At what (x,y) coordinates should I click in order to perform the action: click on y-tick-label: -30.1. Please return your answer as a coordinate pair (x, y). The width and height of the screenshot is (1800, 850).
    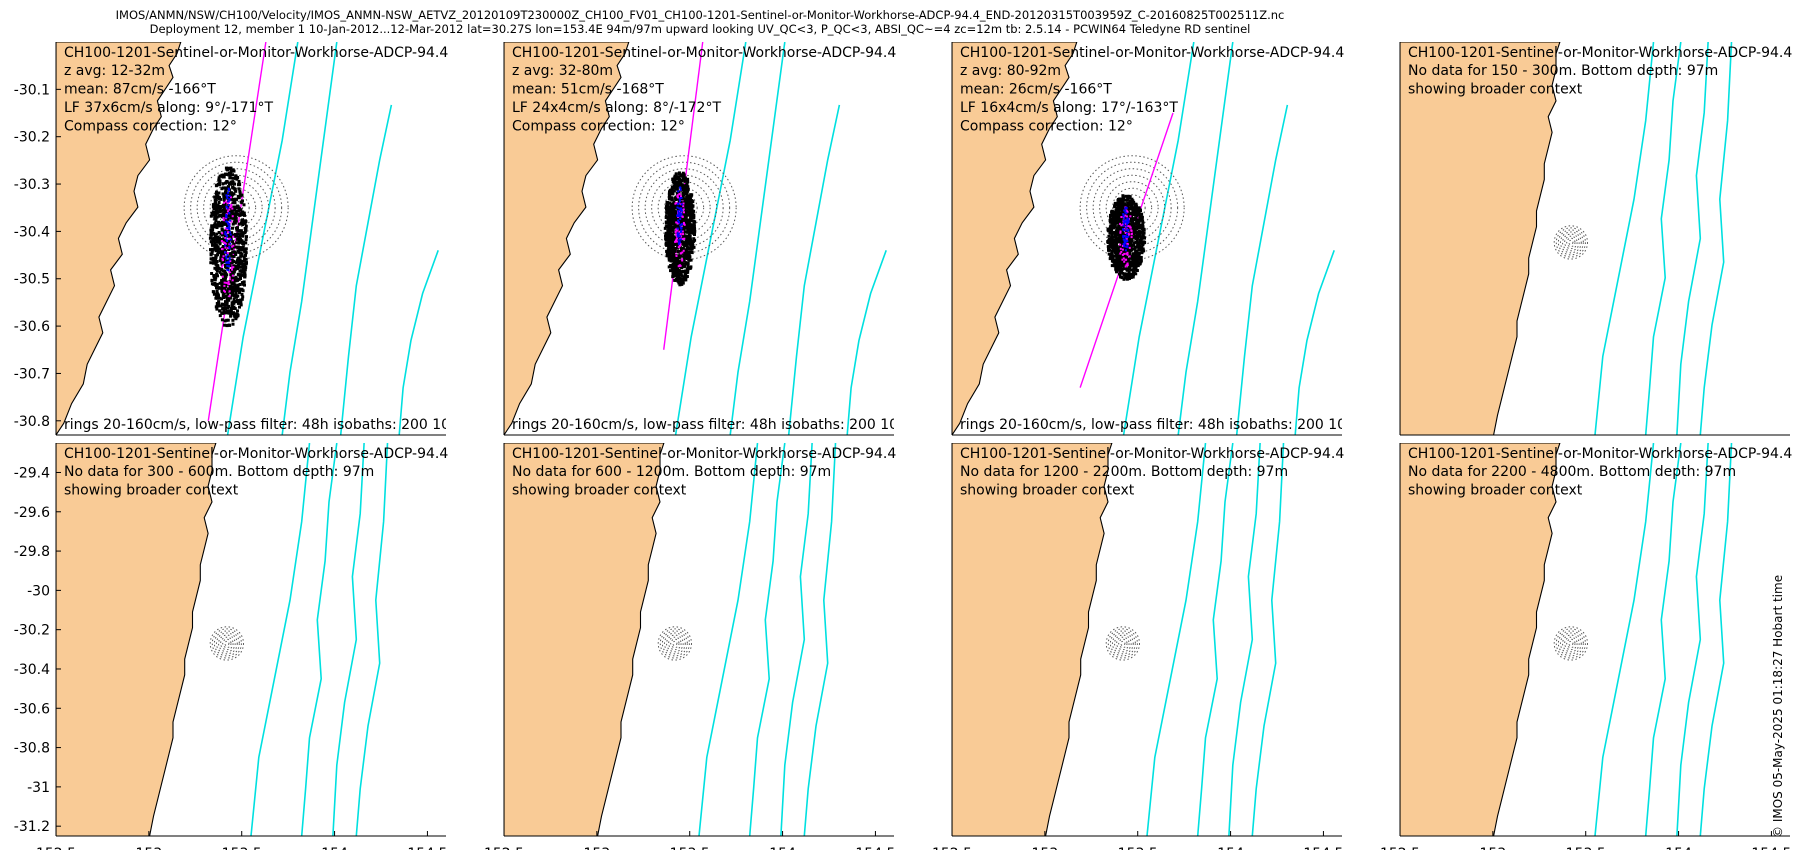
    Looking at the image, I should click on (32, 90).